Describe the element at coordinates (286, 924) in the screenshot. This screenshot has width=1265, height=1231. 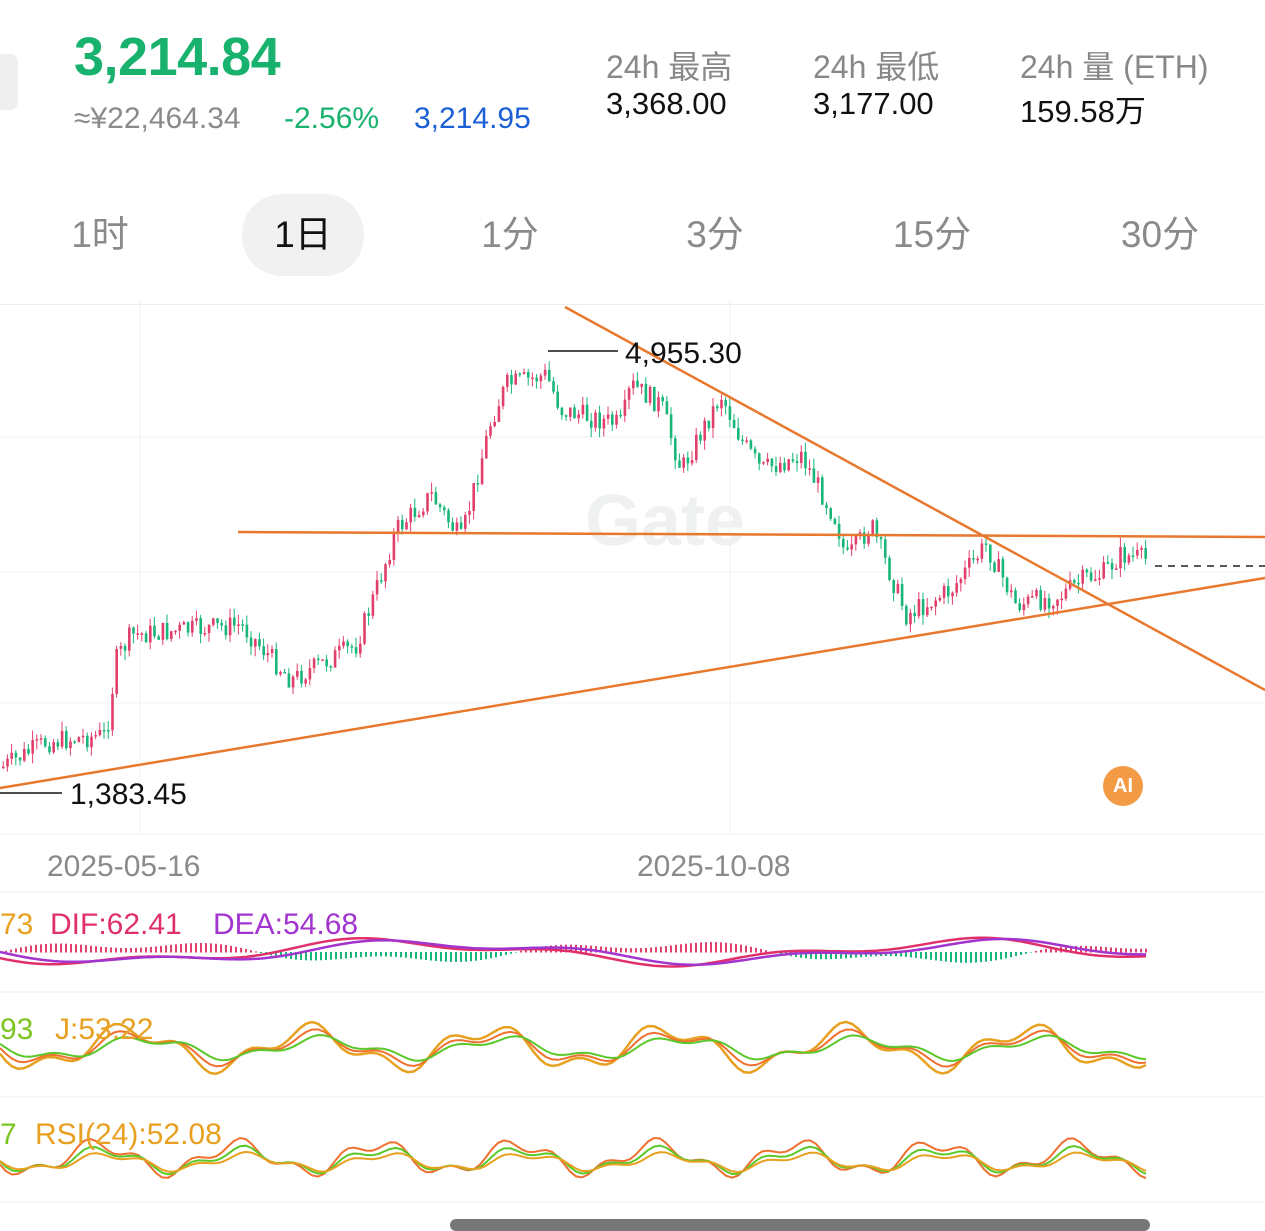
I see `macd-dea: DEA:54.68` at that location.